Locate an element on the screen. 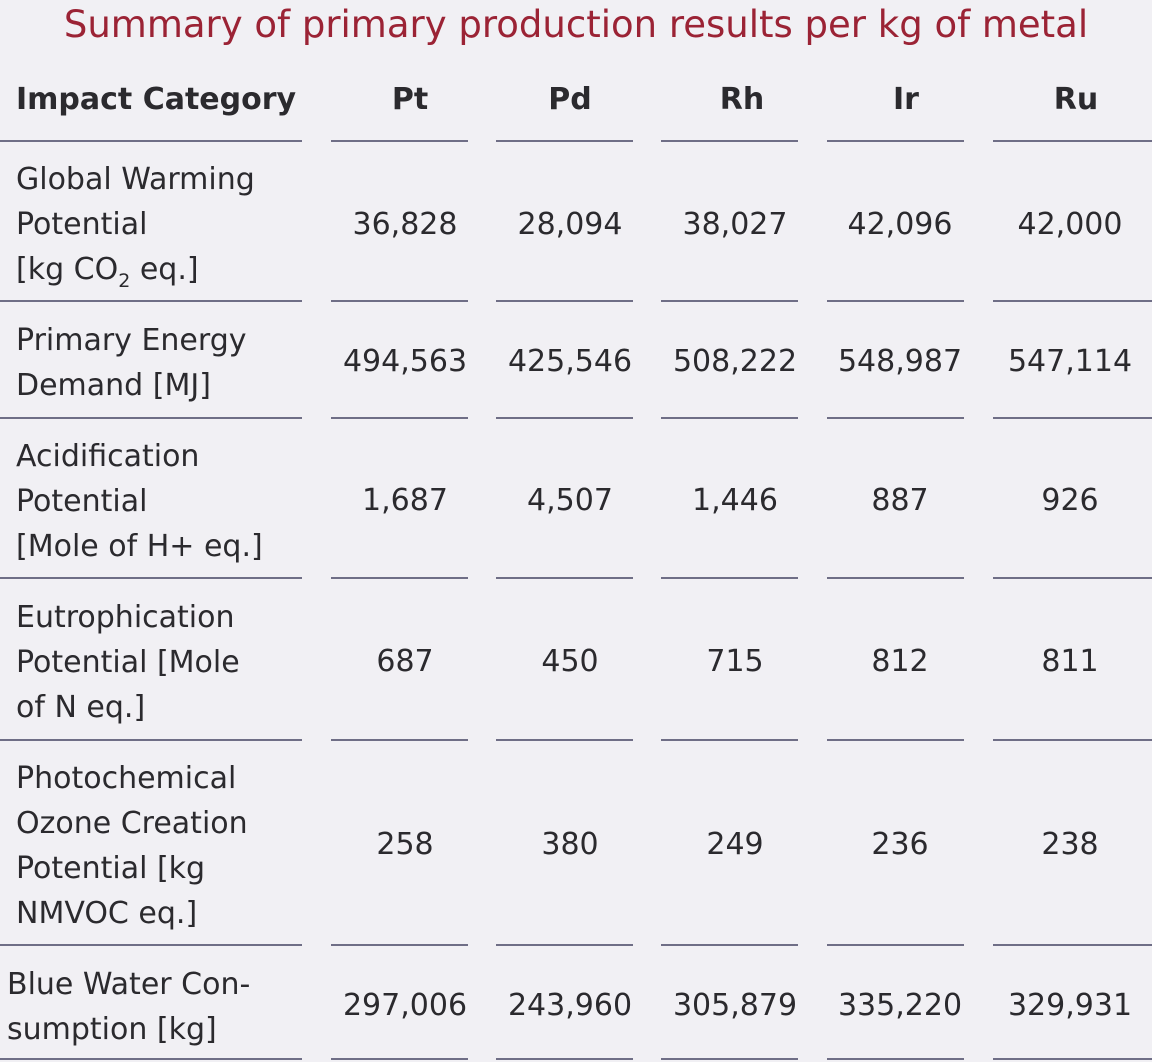 This screenshot has width=1152, height=1062. row-label-primary-energy: Primary Energy Demand [MJ] is located at coordinates (131, 363).